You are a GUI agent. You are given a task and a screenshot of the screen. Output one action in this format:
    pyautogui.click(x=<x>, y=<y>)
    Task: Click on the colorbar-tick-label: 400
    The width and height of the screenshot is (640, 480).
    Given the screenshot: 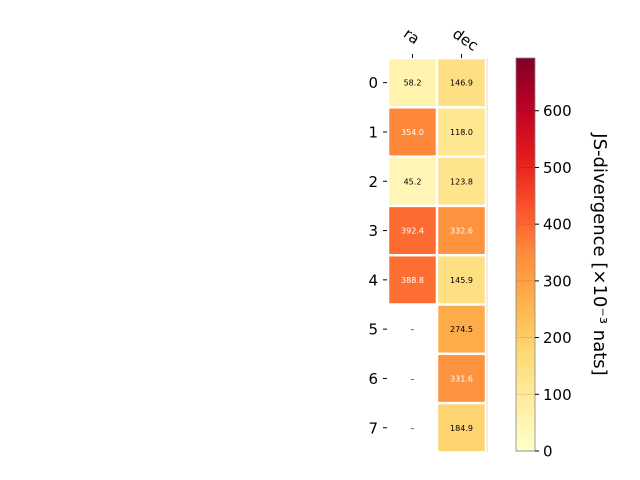 What is the action you would take?
    pyautogui.click(x=557, y=225)
    